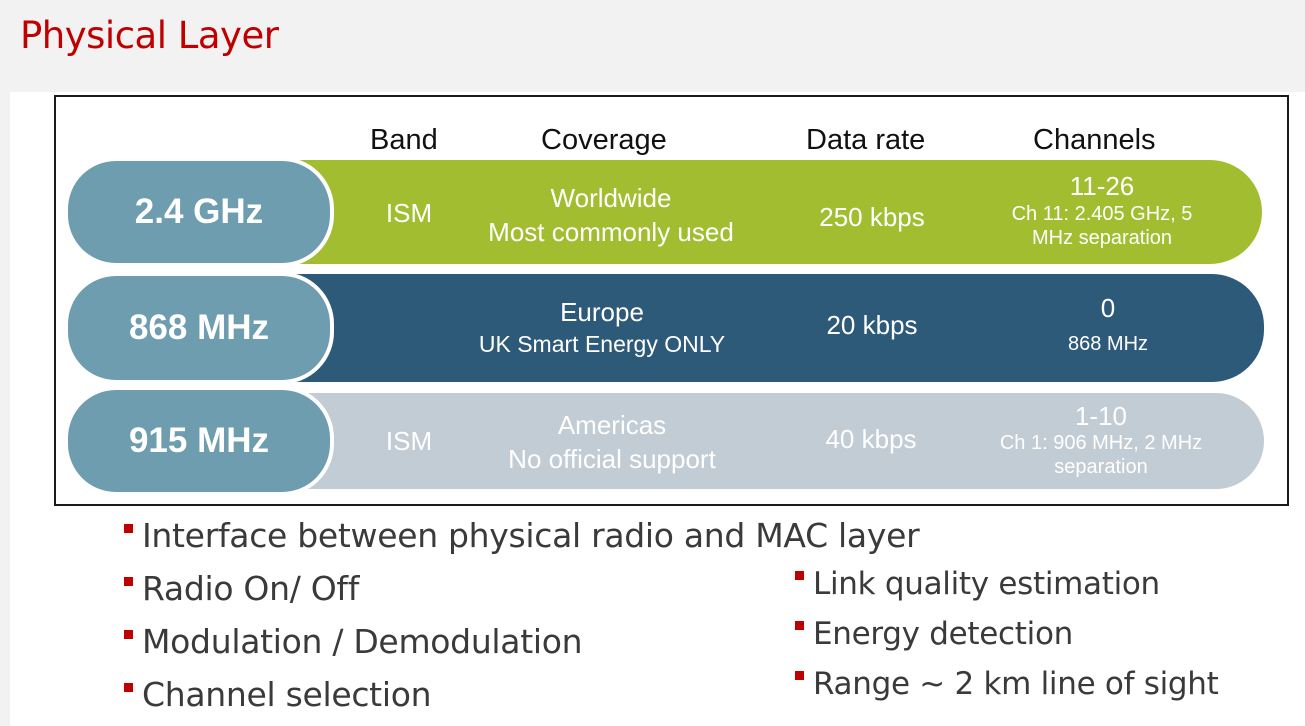 This screenshot has height=726, width=1305. What do you see at coordinates (986, 584) in the screenshot?
I see `bullet-text: Link quality estimation` at bounding box center [986, 584].